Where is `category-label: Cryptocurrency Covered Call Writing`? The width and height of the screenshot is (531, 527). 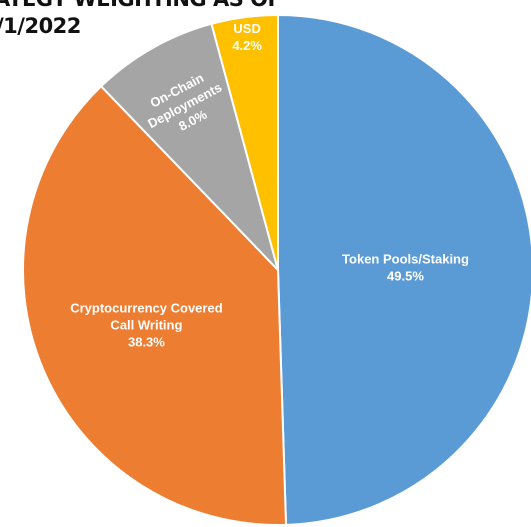
category-label: Cryptocurrency Covered Call Writing is located at coordinates (146, 316).